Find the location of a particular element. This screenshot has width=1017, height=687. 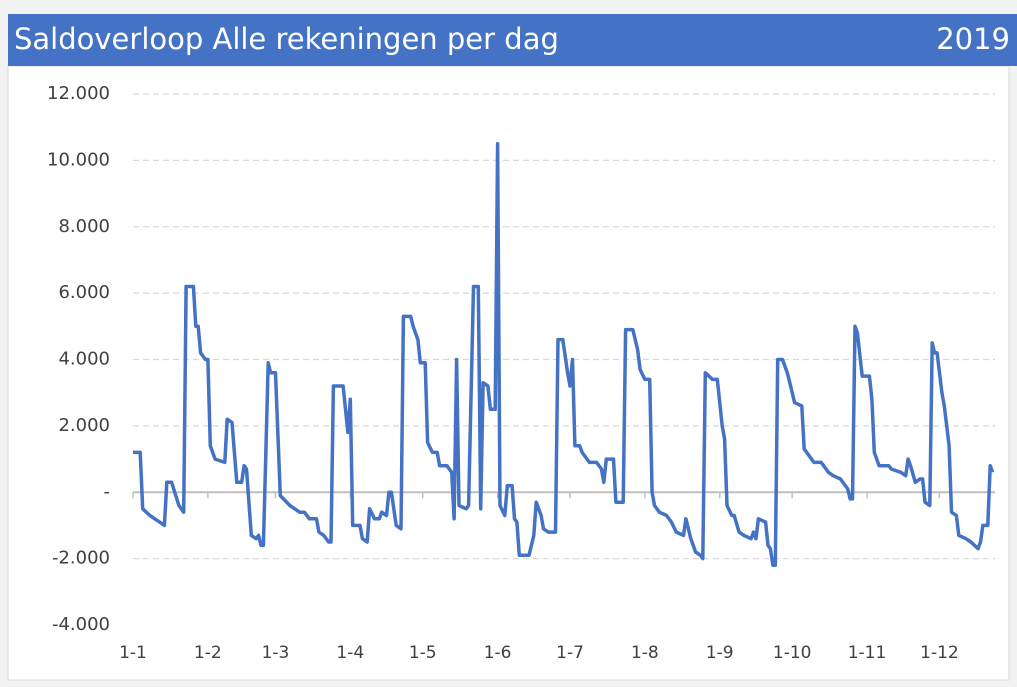

y-tick-label: 2.000 is located at coordinates (84, 425).